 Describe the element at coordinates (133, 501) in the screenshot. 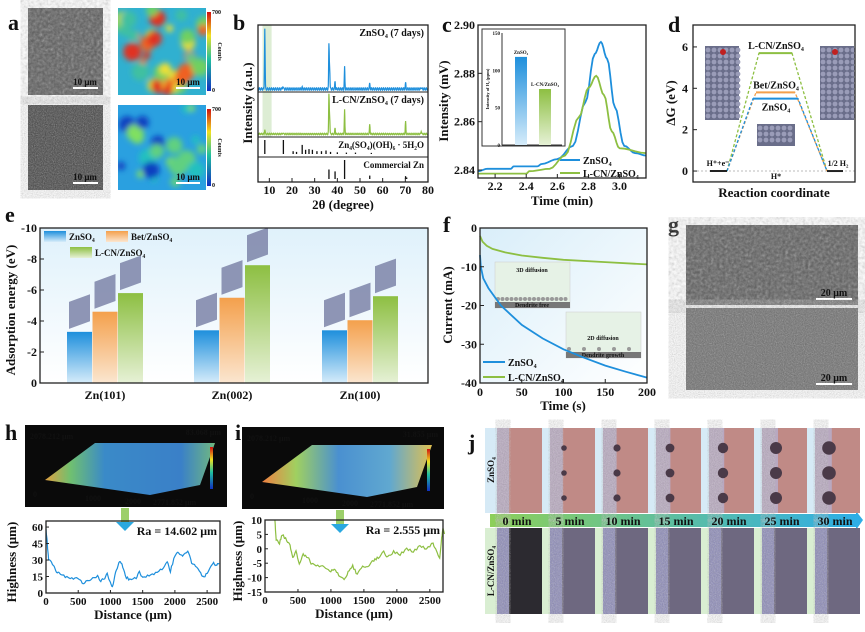

I see `axis-tick-label: 2000` at that location.